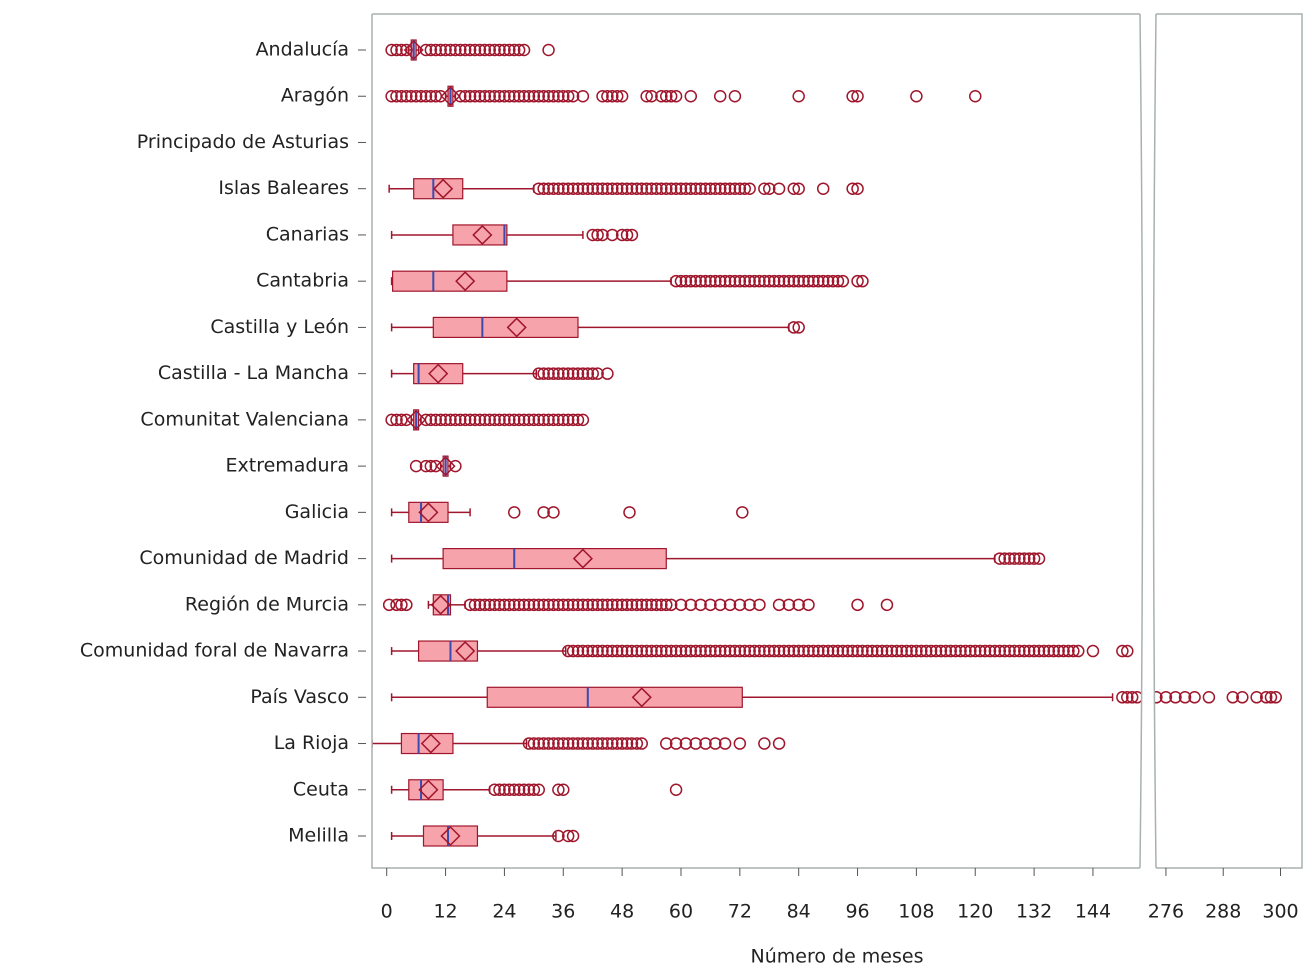  I want to click on category-label: Galicia, so click(317, 512).